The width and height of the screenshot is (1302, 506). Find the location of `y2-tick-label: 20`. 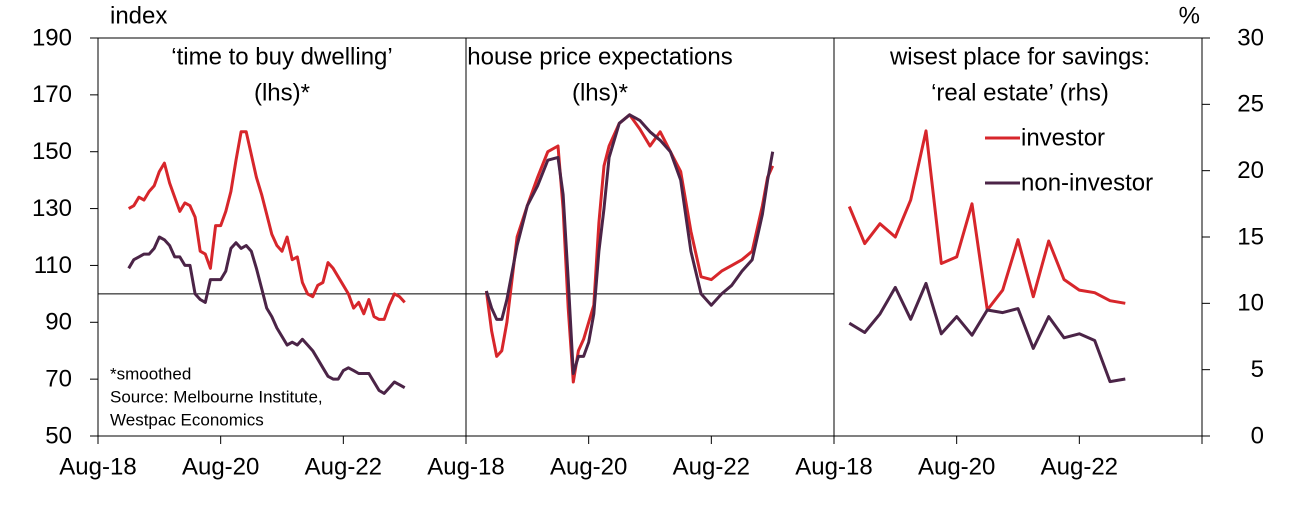

y2-tick-label: 20 is located at coordinates (1250, 170).